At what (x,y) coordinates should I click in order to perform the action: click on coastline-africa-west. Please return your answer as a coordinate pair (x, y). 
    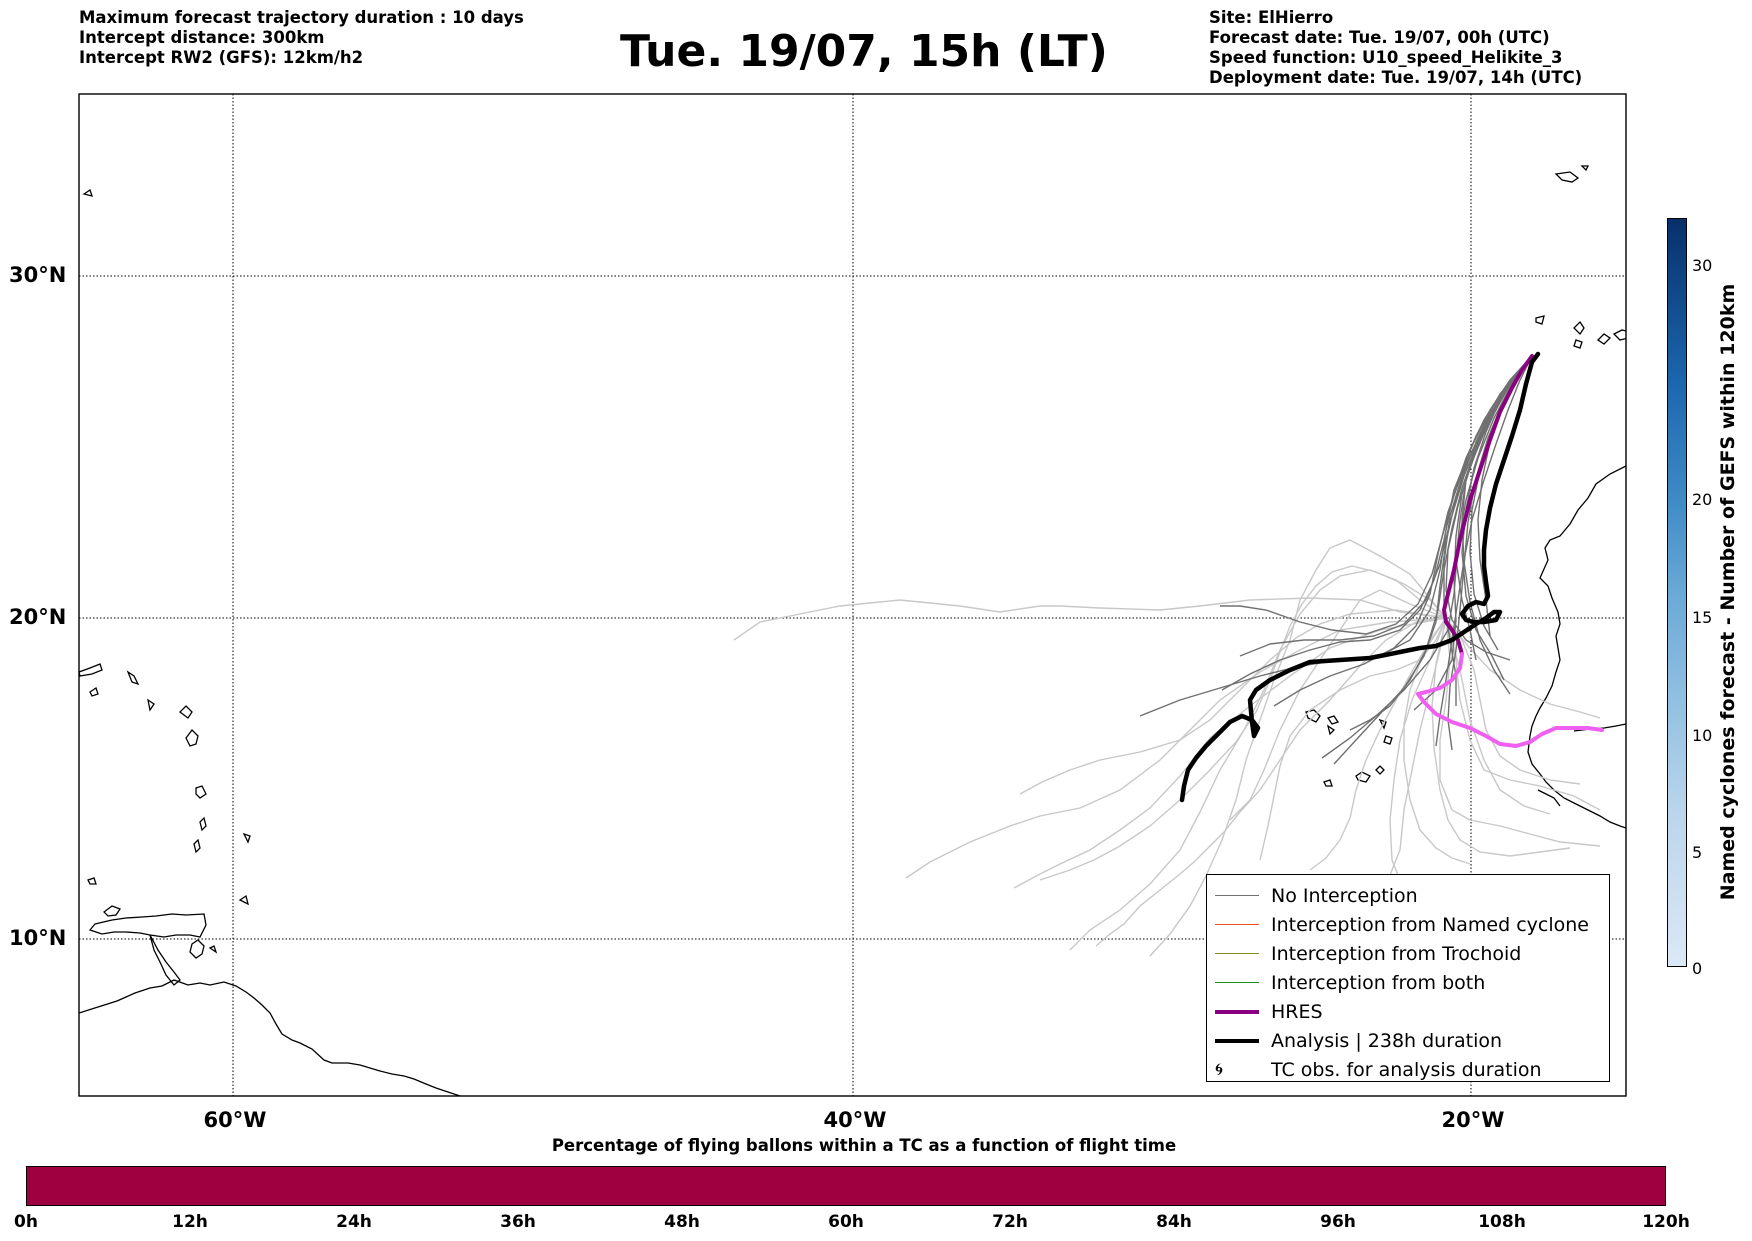
    Looking at the image, I should click on (1576, 647).